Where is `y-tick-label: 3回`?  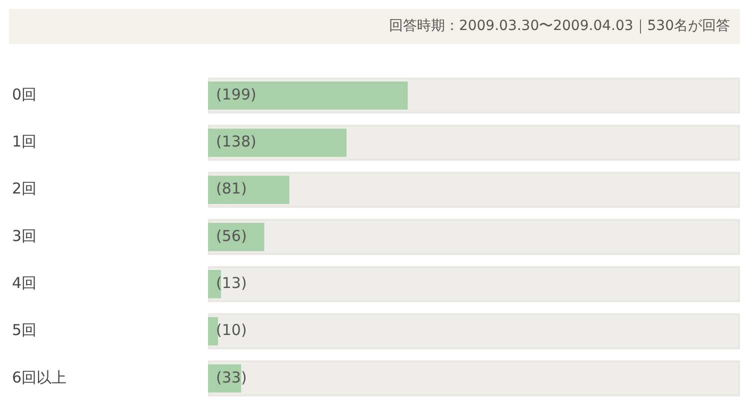
y-tick-label: 3回 is located at coordinates (24, 235).